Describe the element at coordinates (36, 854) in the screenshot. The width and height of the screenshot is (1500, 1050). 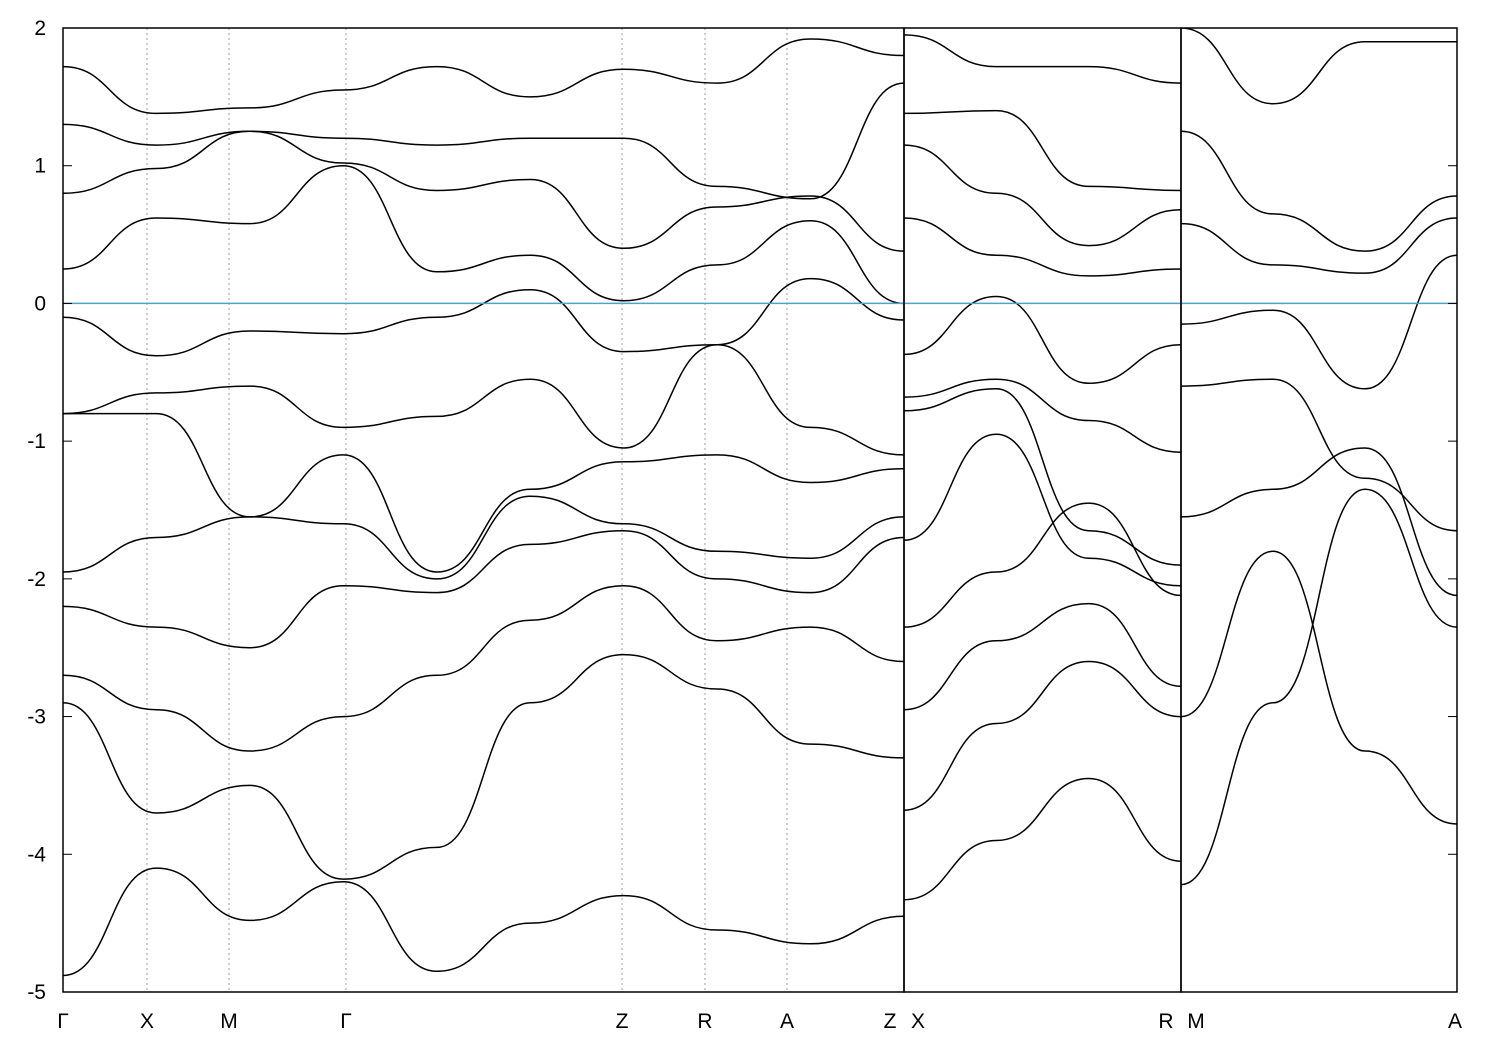
I see `y-tick-label: -4` at that location.